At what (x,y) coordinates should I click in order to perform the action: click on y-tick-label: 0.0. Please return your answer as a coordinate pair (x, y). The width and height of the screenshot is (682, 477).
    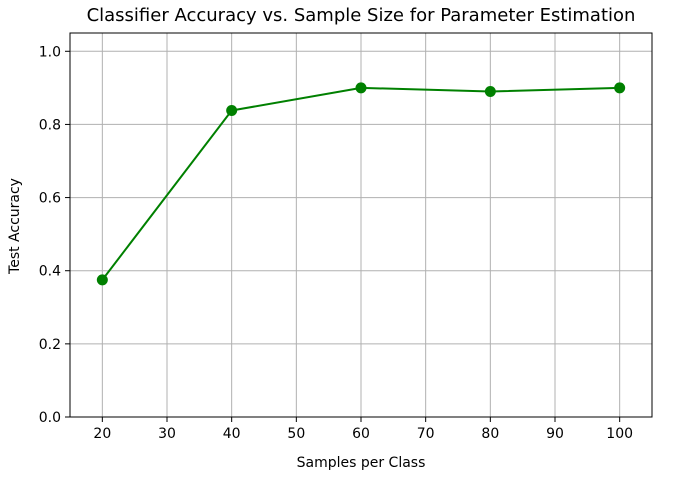
    Looking at the image, I should click on (50, 418).